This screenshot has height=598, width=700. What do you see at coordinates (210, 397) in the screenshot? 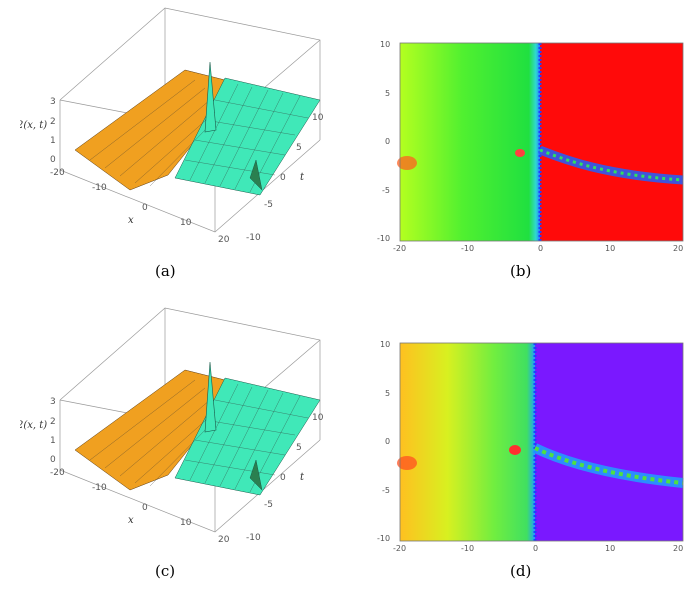
I see `spike-c` at bounding box center [210, 397].